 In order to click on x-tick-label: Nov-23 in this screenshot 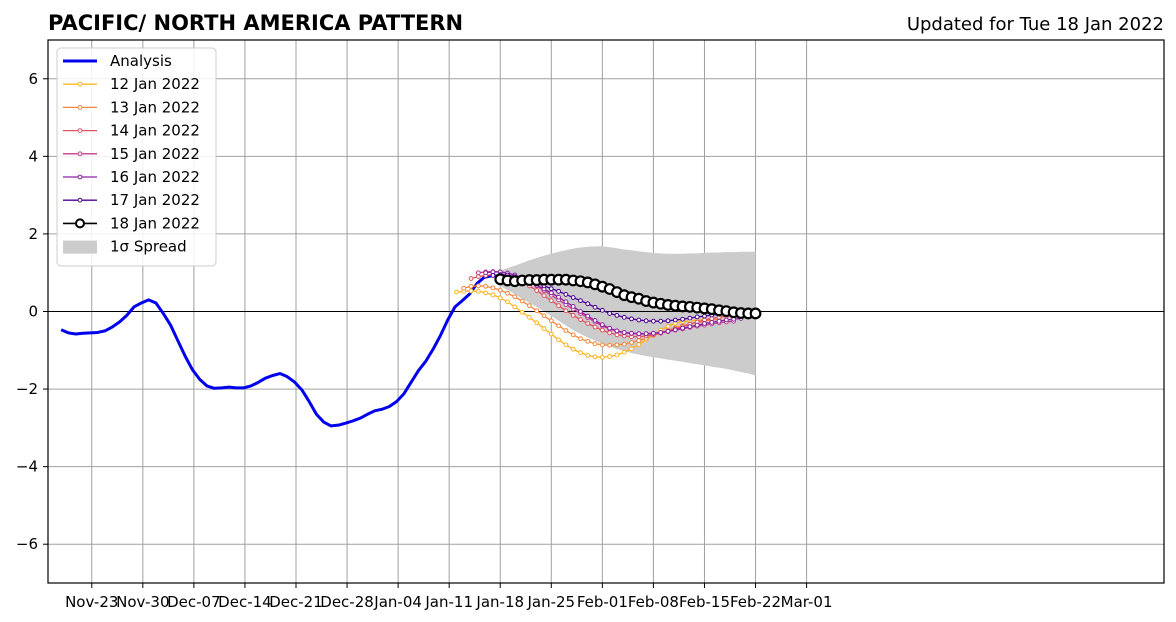, I will do `click(91, 602)`.